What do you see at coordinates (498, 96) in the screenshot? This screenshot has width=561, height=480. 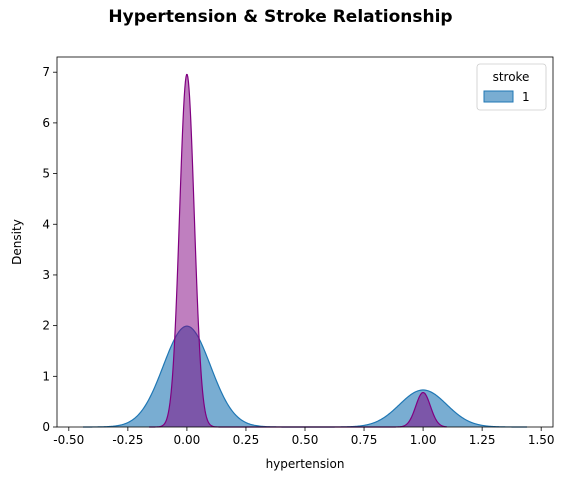 I see `legend-swatch` at bounding box center [498, 96].